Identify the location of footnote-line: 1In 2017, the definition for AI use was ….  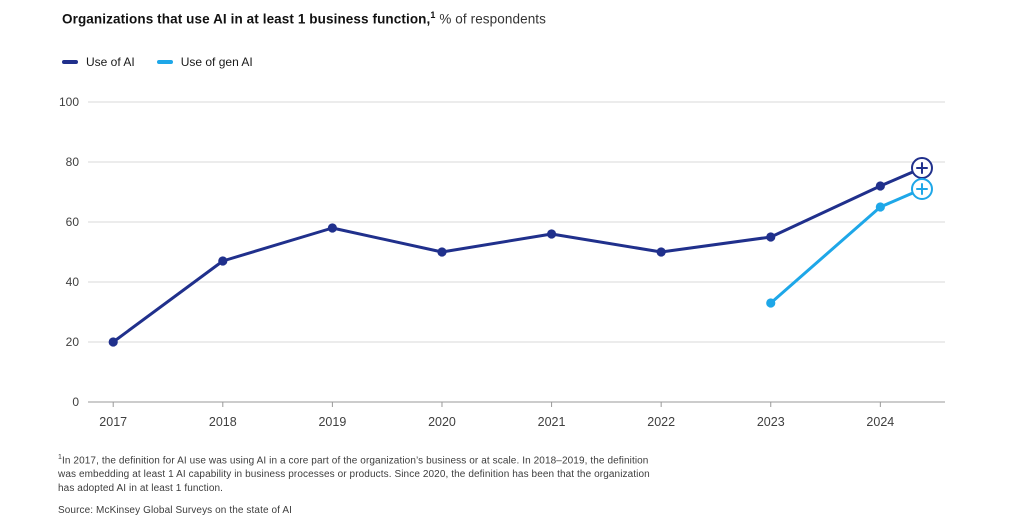
(353, 460).